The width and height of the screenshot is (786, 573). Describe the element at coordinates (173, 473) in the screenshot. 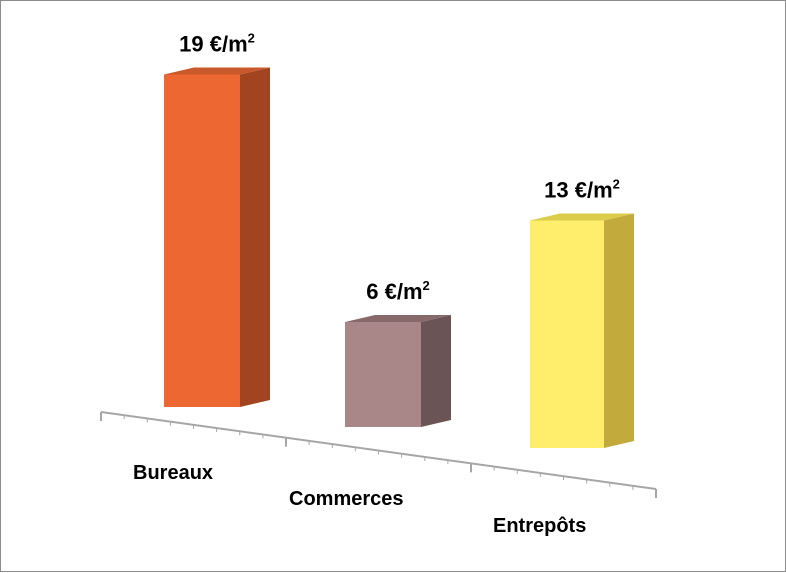

I see `category-label-bureaux: Bureaux` at that location.